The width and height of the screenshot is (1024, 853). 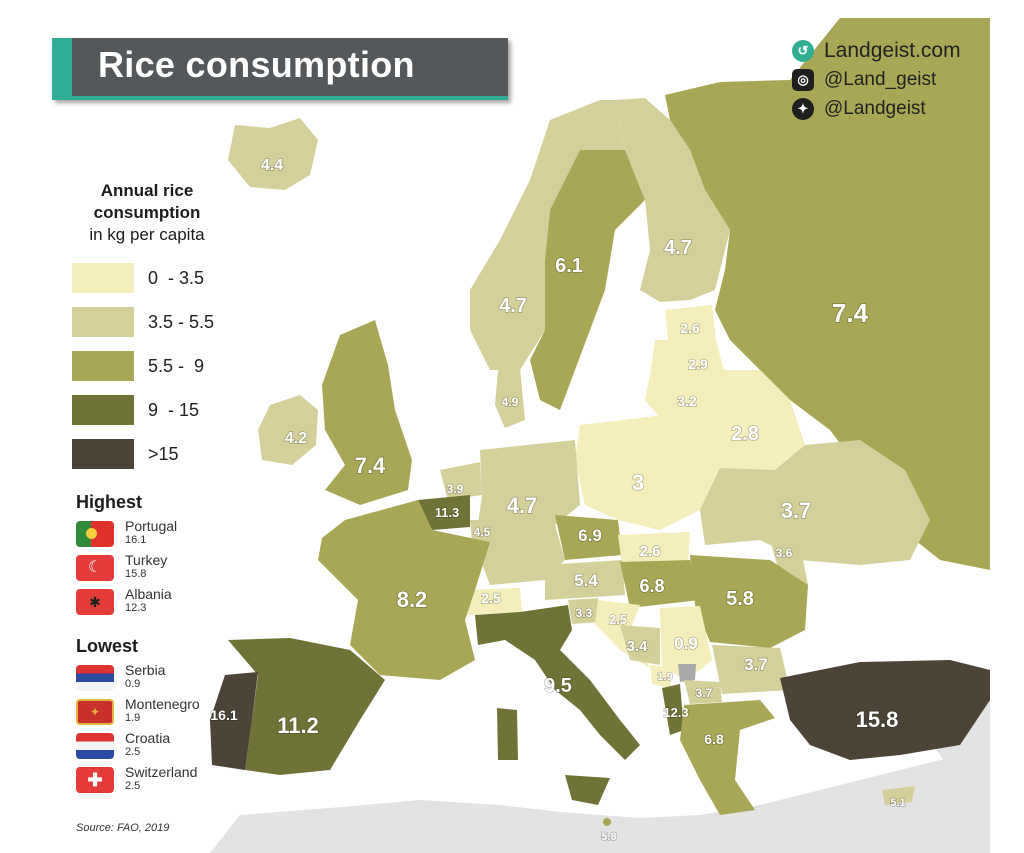 What do you see at coordinates (156, 714) in the screenshot?
I see `list-item: ✦ Montenegro 1.9` at bounding box center [156, 714].